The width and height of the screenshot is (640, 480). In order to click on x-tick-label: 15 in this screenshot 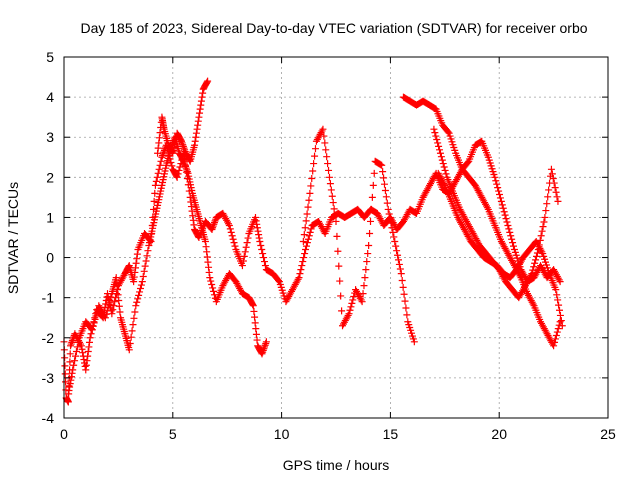, I will do `click(391, 434)`.